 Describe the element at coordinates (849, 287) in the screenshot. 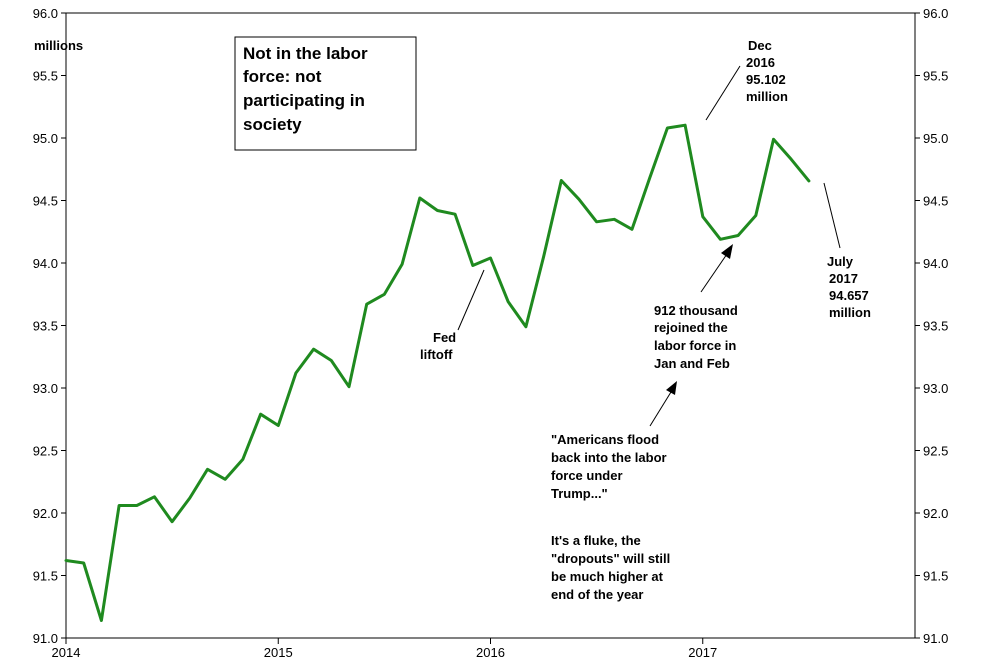

I see `annotation-july-2017: July 2017 94.657 million` at that location.